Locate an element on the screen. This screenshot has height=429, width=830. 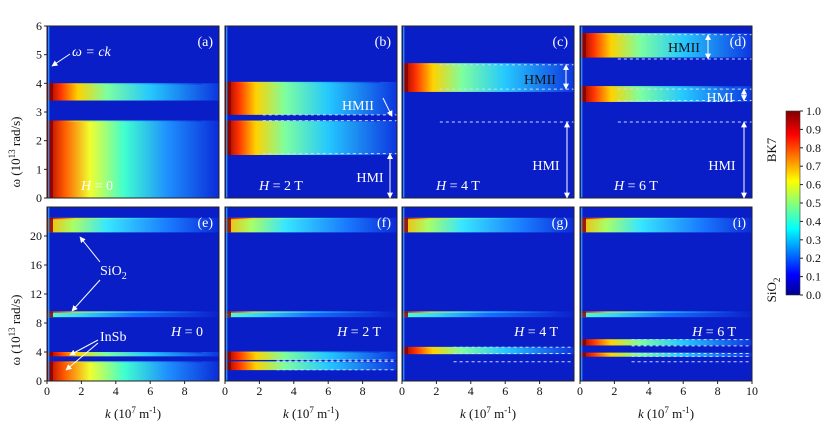
sio2-arrow-lower is located at coordinates (86, 295).